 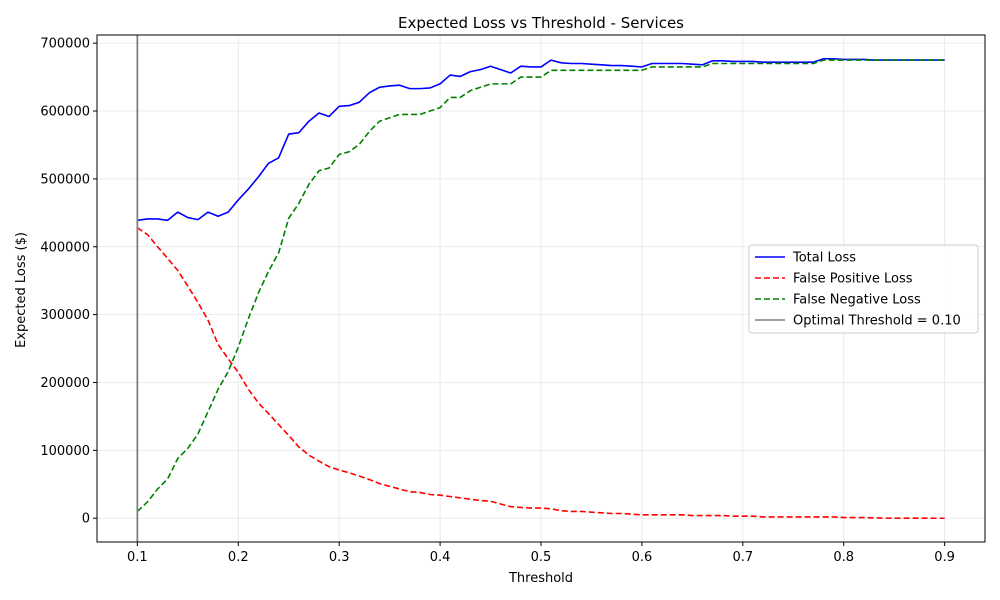 I want to click on legend-label: Total Loss, so click(x=824, y=258).